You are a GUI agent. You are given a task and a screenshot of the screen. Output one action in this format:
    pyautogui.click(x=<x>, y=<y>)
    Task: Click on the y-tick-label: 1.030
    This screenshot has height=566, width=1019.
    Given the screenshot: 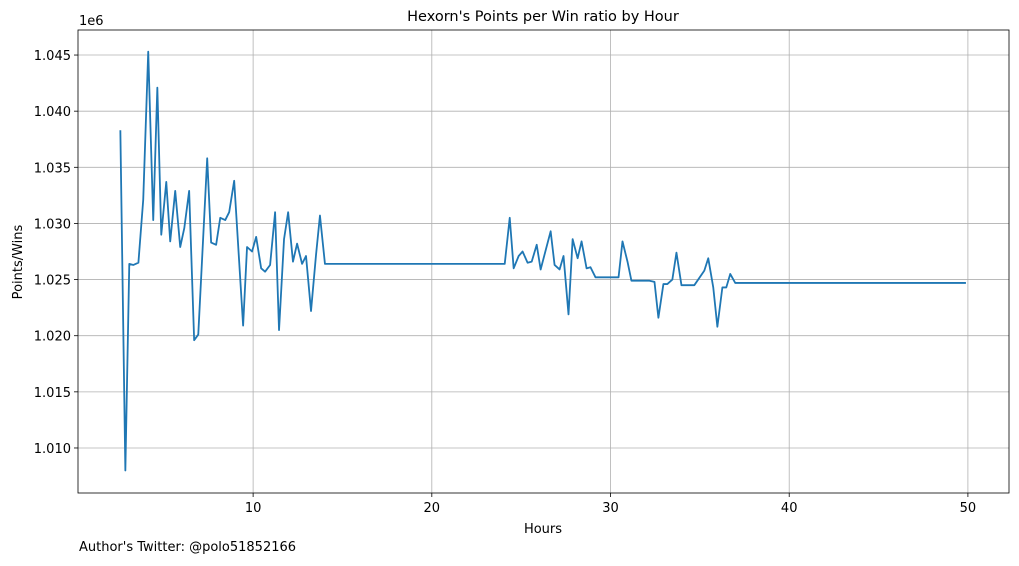 What is the action you would take?
    pyautogui.click(x=52, y=224)
    